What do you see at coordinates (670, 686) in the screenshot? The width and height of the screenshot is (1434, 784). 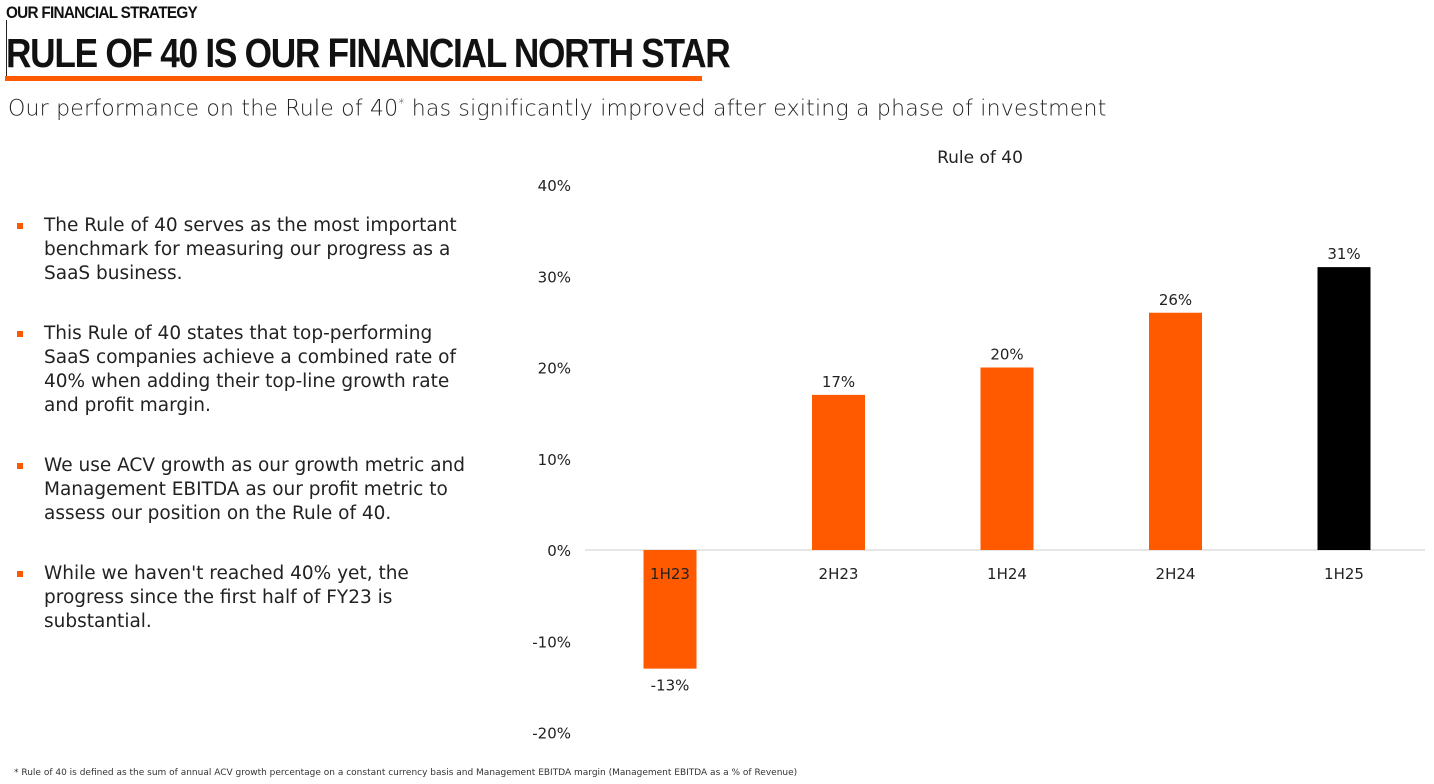 I see `data-label: -13%` at bounding box center [670, 686].